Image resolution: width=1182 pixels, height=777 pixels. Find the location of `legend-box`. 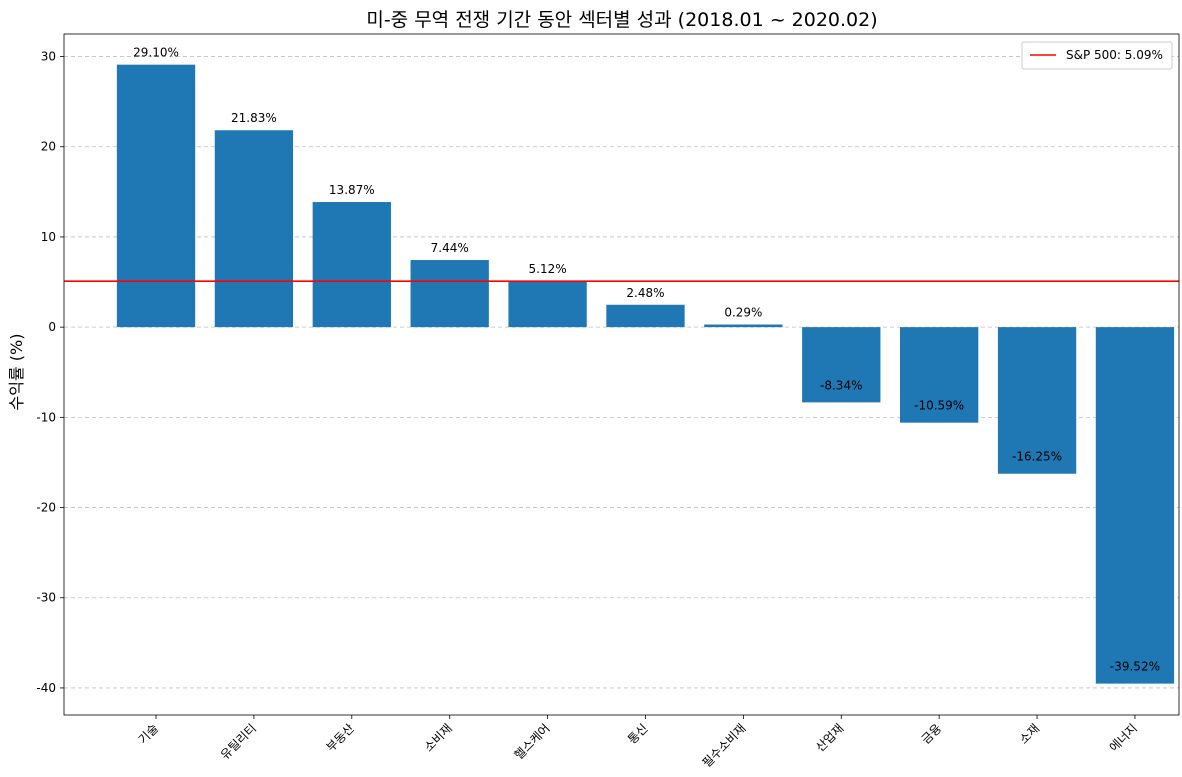

legend-box is located at coordinates (1097, 55).